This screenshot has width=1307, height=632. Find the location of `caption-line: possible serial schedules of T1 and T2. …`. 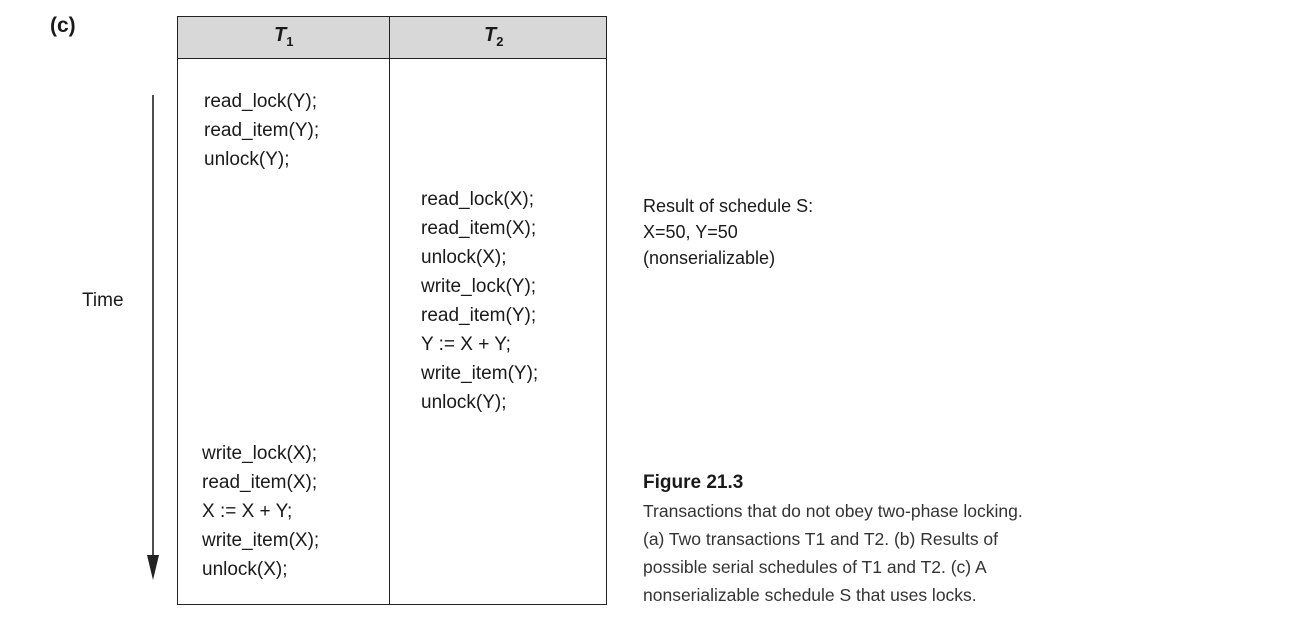

caption-line: possible serial schedules of T1 and T2. … is located at coordinates (815, 567).